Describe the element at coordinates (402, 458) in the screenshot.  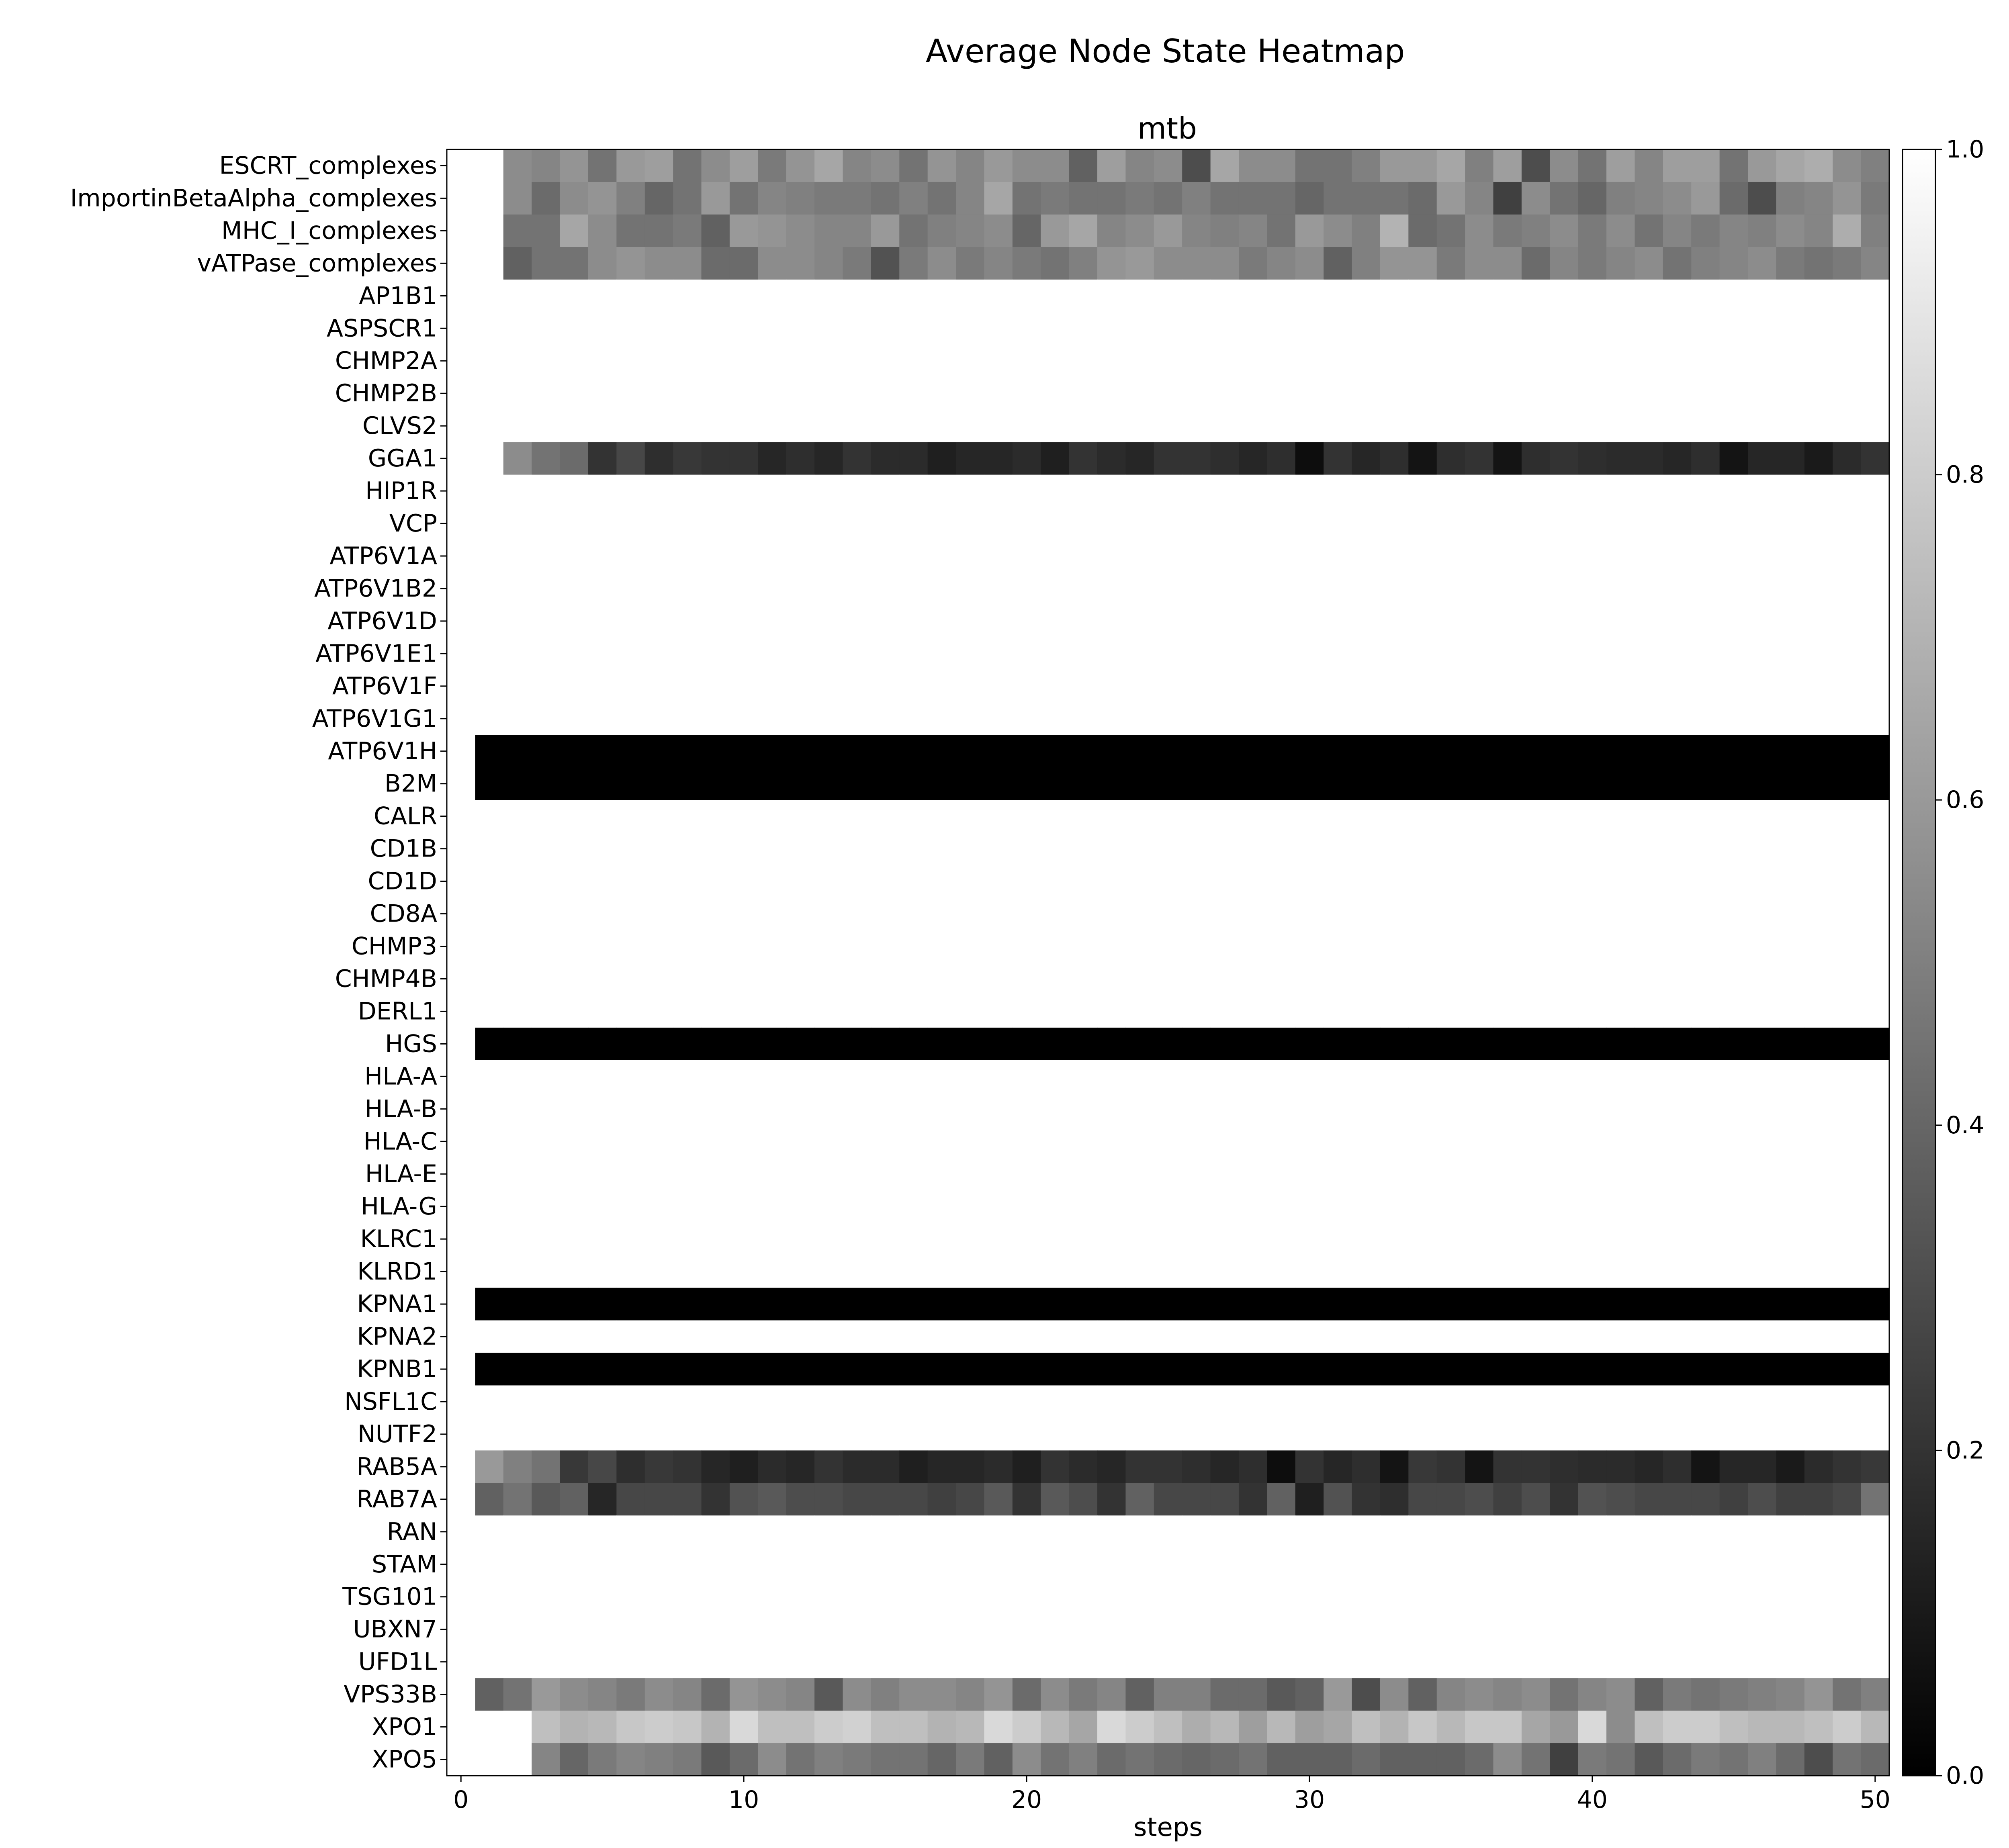
I see `row-label: GGA1` at that location.